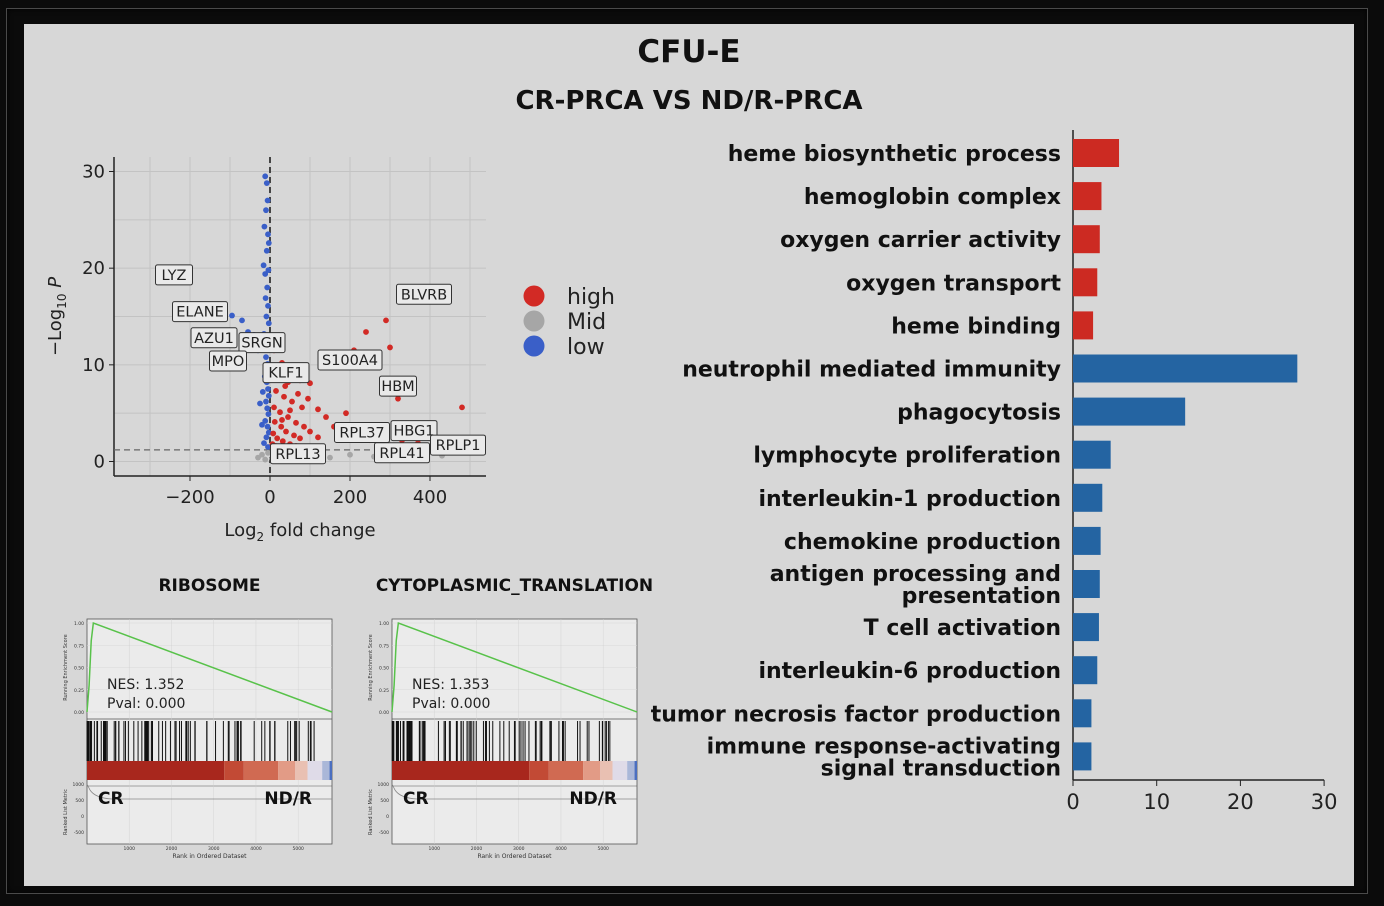  I want to click on gene-label: RPL13, so click(297, 455).